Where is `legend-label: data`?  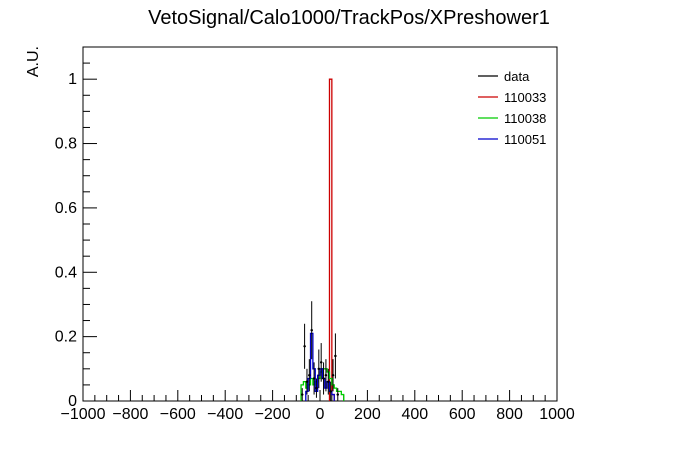
legend-label: data is located at coordinates (517, 76).